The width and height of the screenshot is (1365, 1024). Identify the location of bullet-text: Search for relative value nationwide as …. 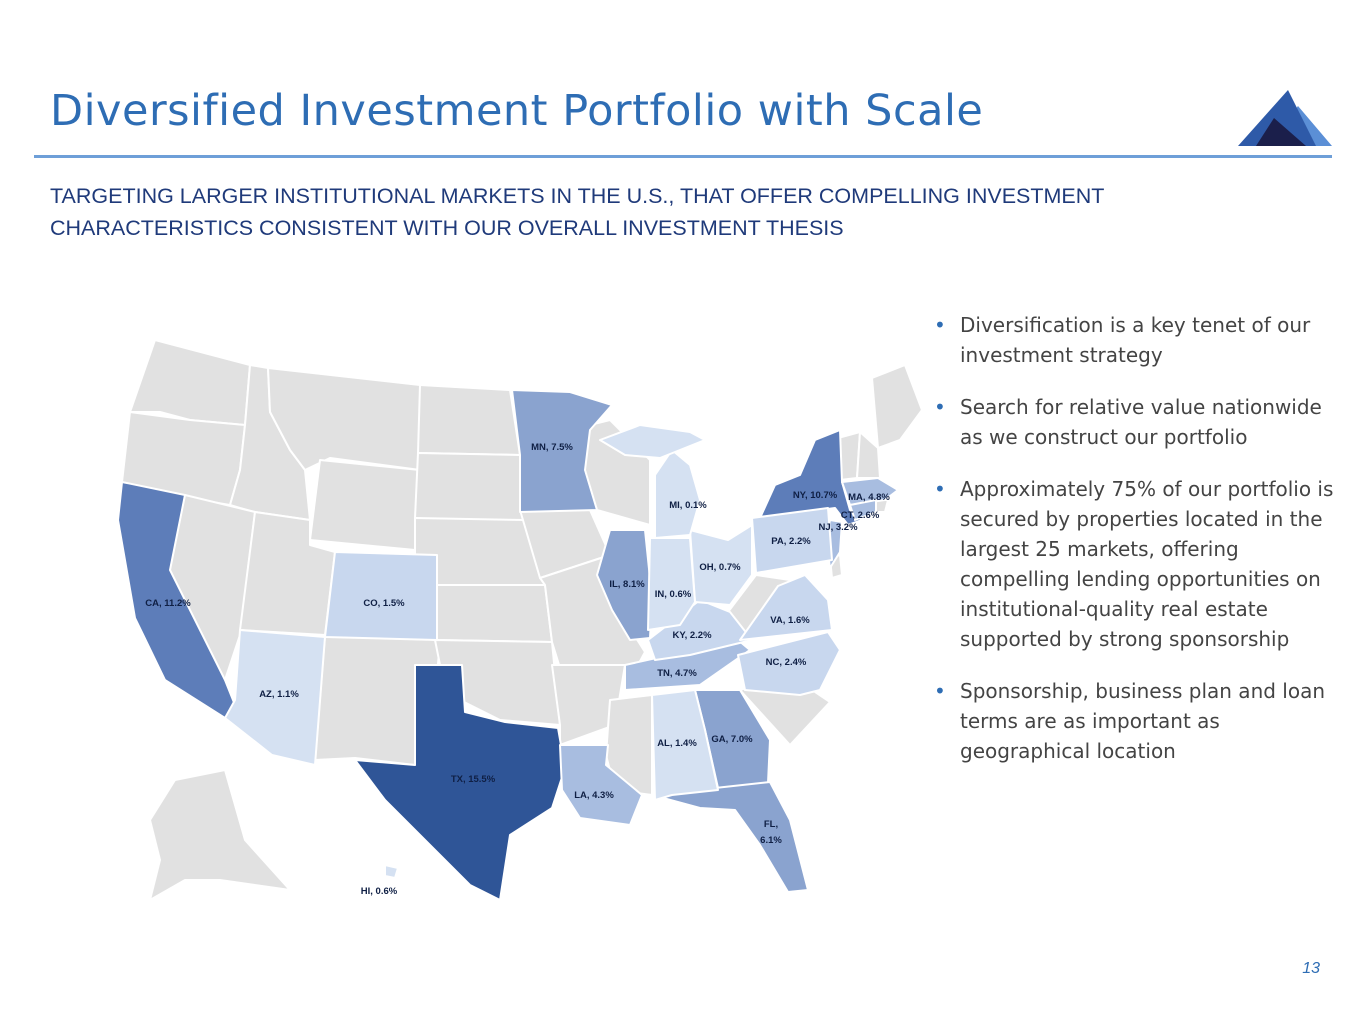
(1141, 422).